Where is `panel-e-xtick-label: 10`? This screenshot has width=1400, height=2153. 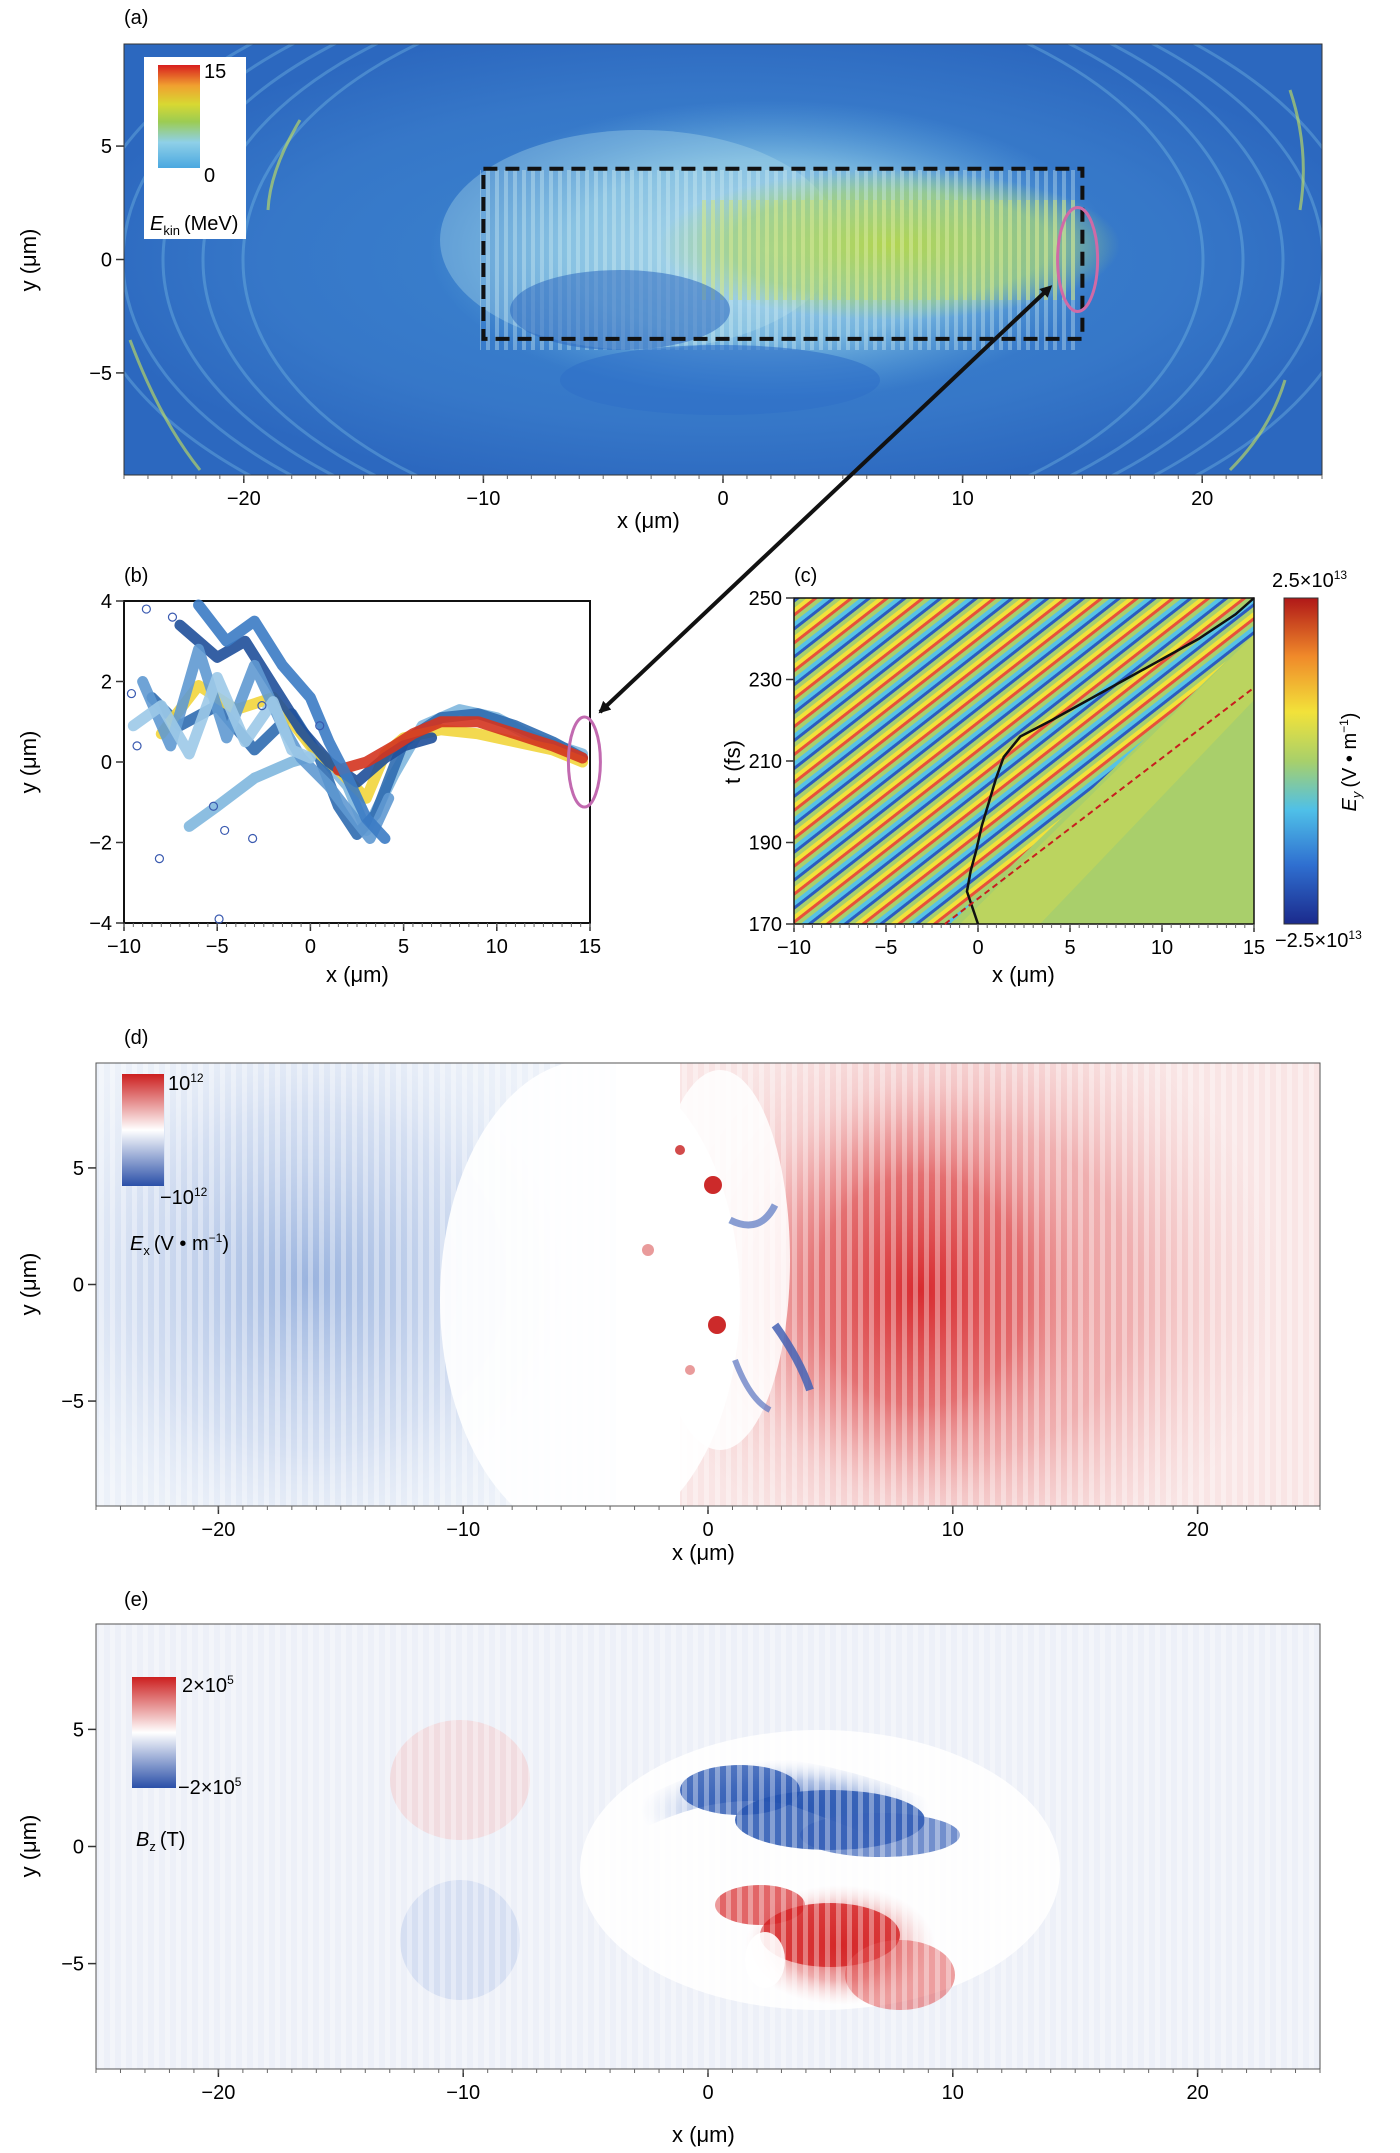 panel-e-xtick-label: 10 is located at coordinates (953, 2093).